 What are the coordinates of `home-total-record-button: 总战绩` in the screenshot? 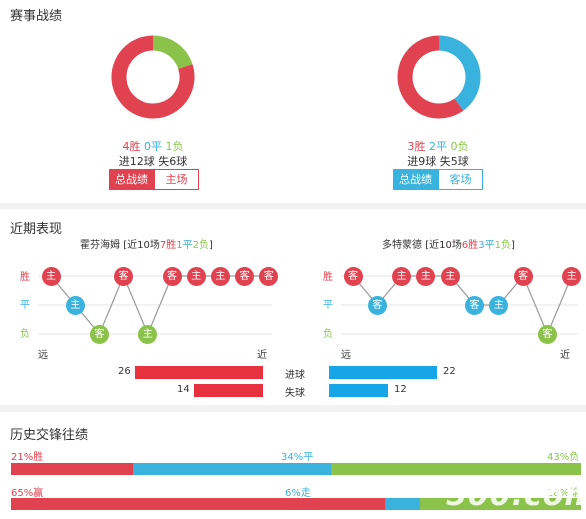 It's located at (131, 179).